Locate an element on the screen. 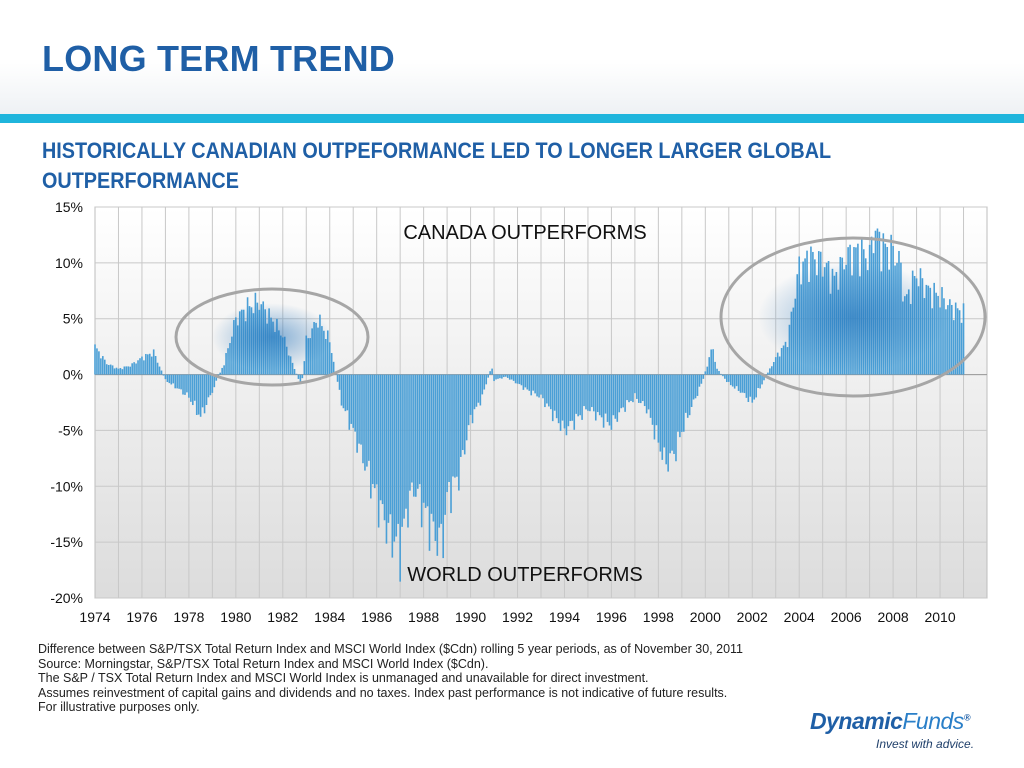 The height and width of the screenshot is (768, 1024). footnote-line: For illustrative purposes only. is located at coordinates (119, 707).